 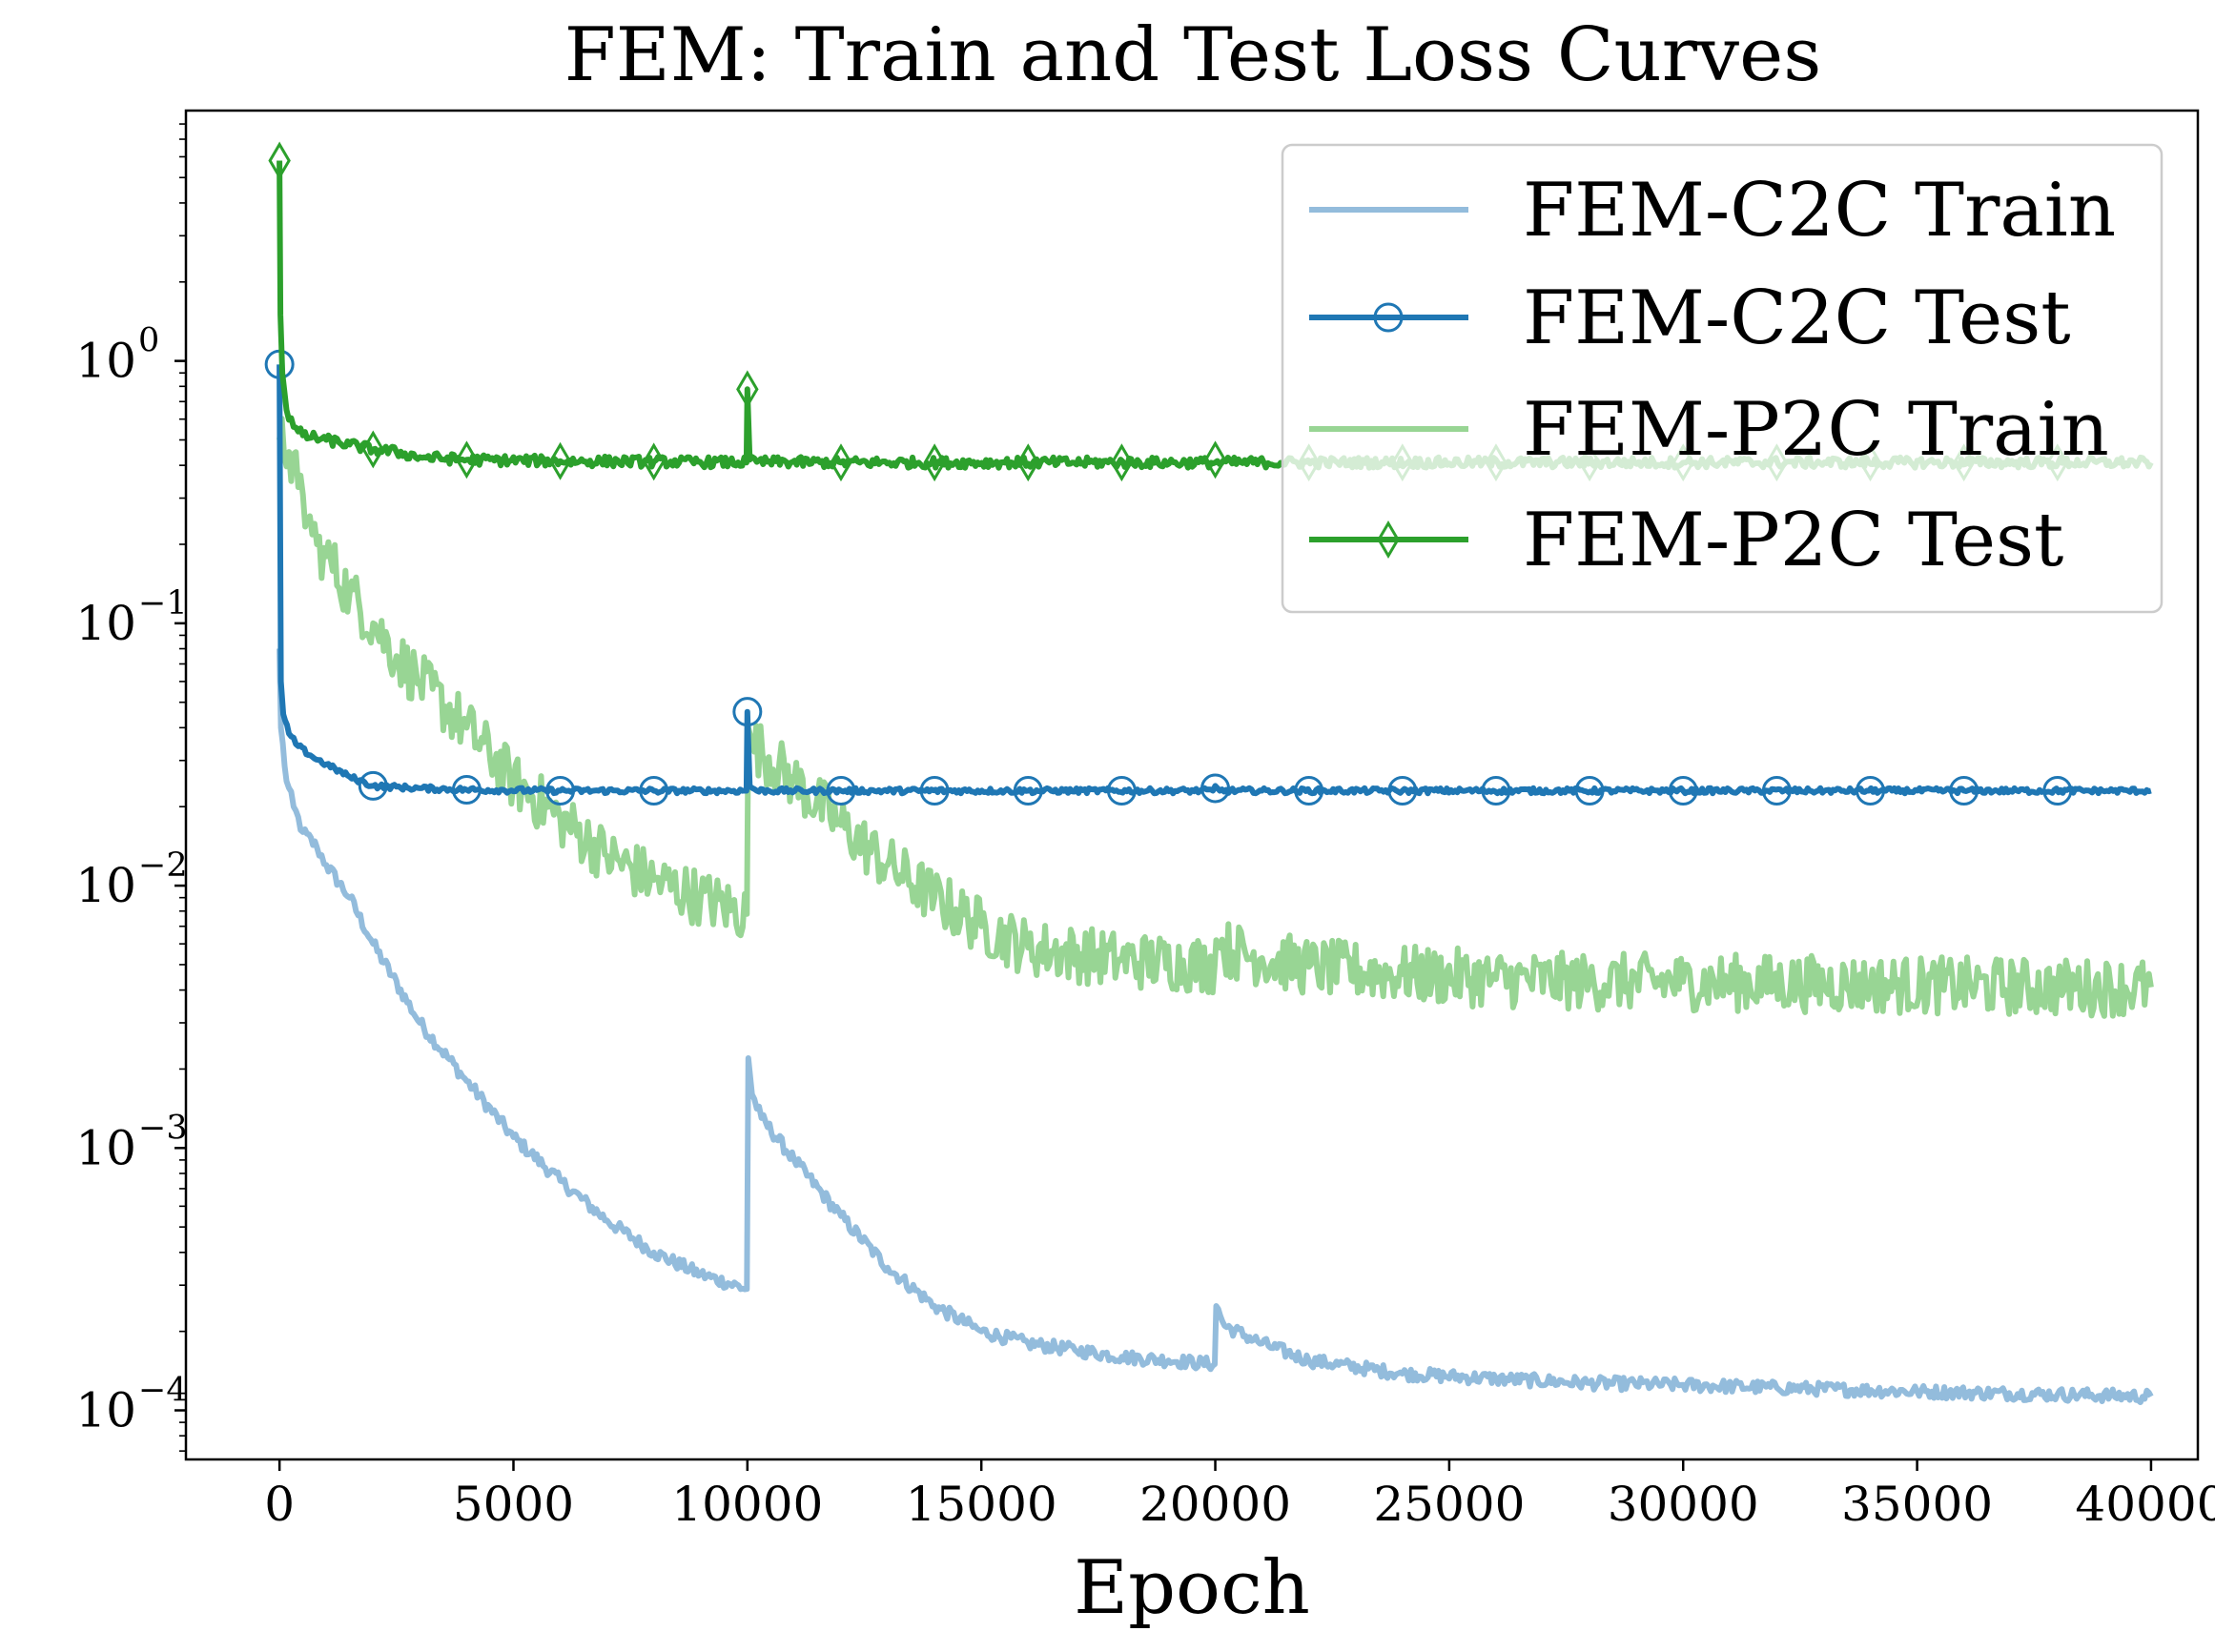 I want to click on y-tick-exponent: −4, so click(x=163, y=1391).